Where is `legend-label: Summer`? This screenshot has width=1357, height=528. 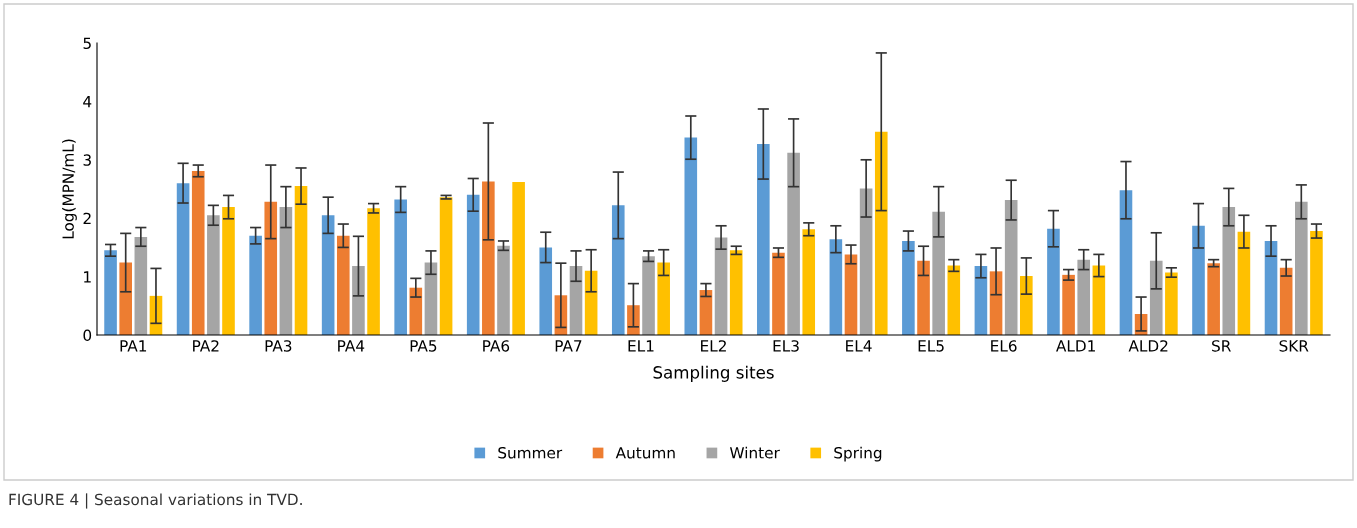 legend-label: Summer is located at coordinates (530, 452).